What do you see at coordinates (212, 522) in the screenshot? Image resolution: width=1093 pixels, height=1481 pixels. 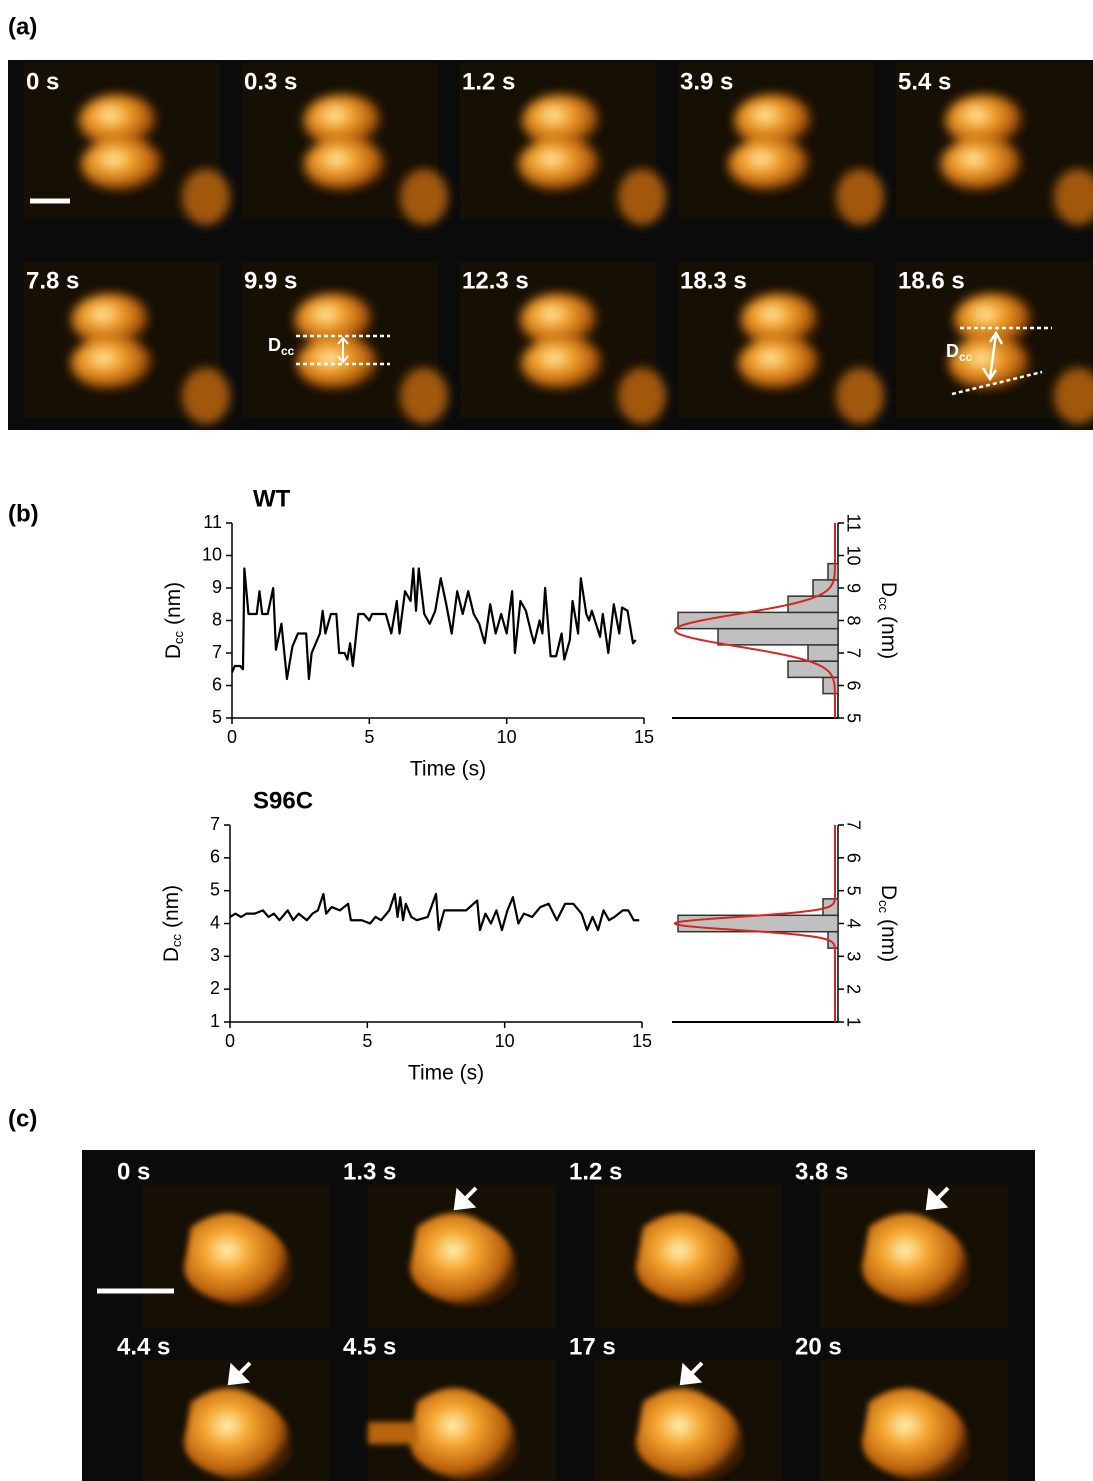 I see `y-tick-label: 11` at bounding box center [212, 522].